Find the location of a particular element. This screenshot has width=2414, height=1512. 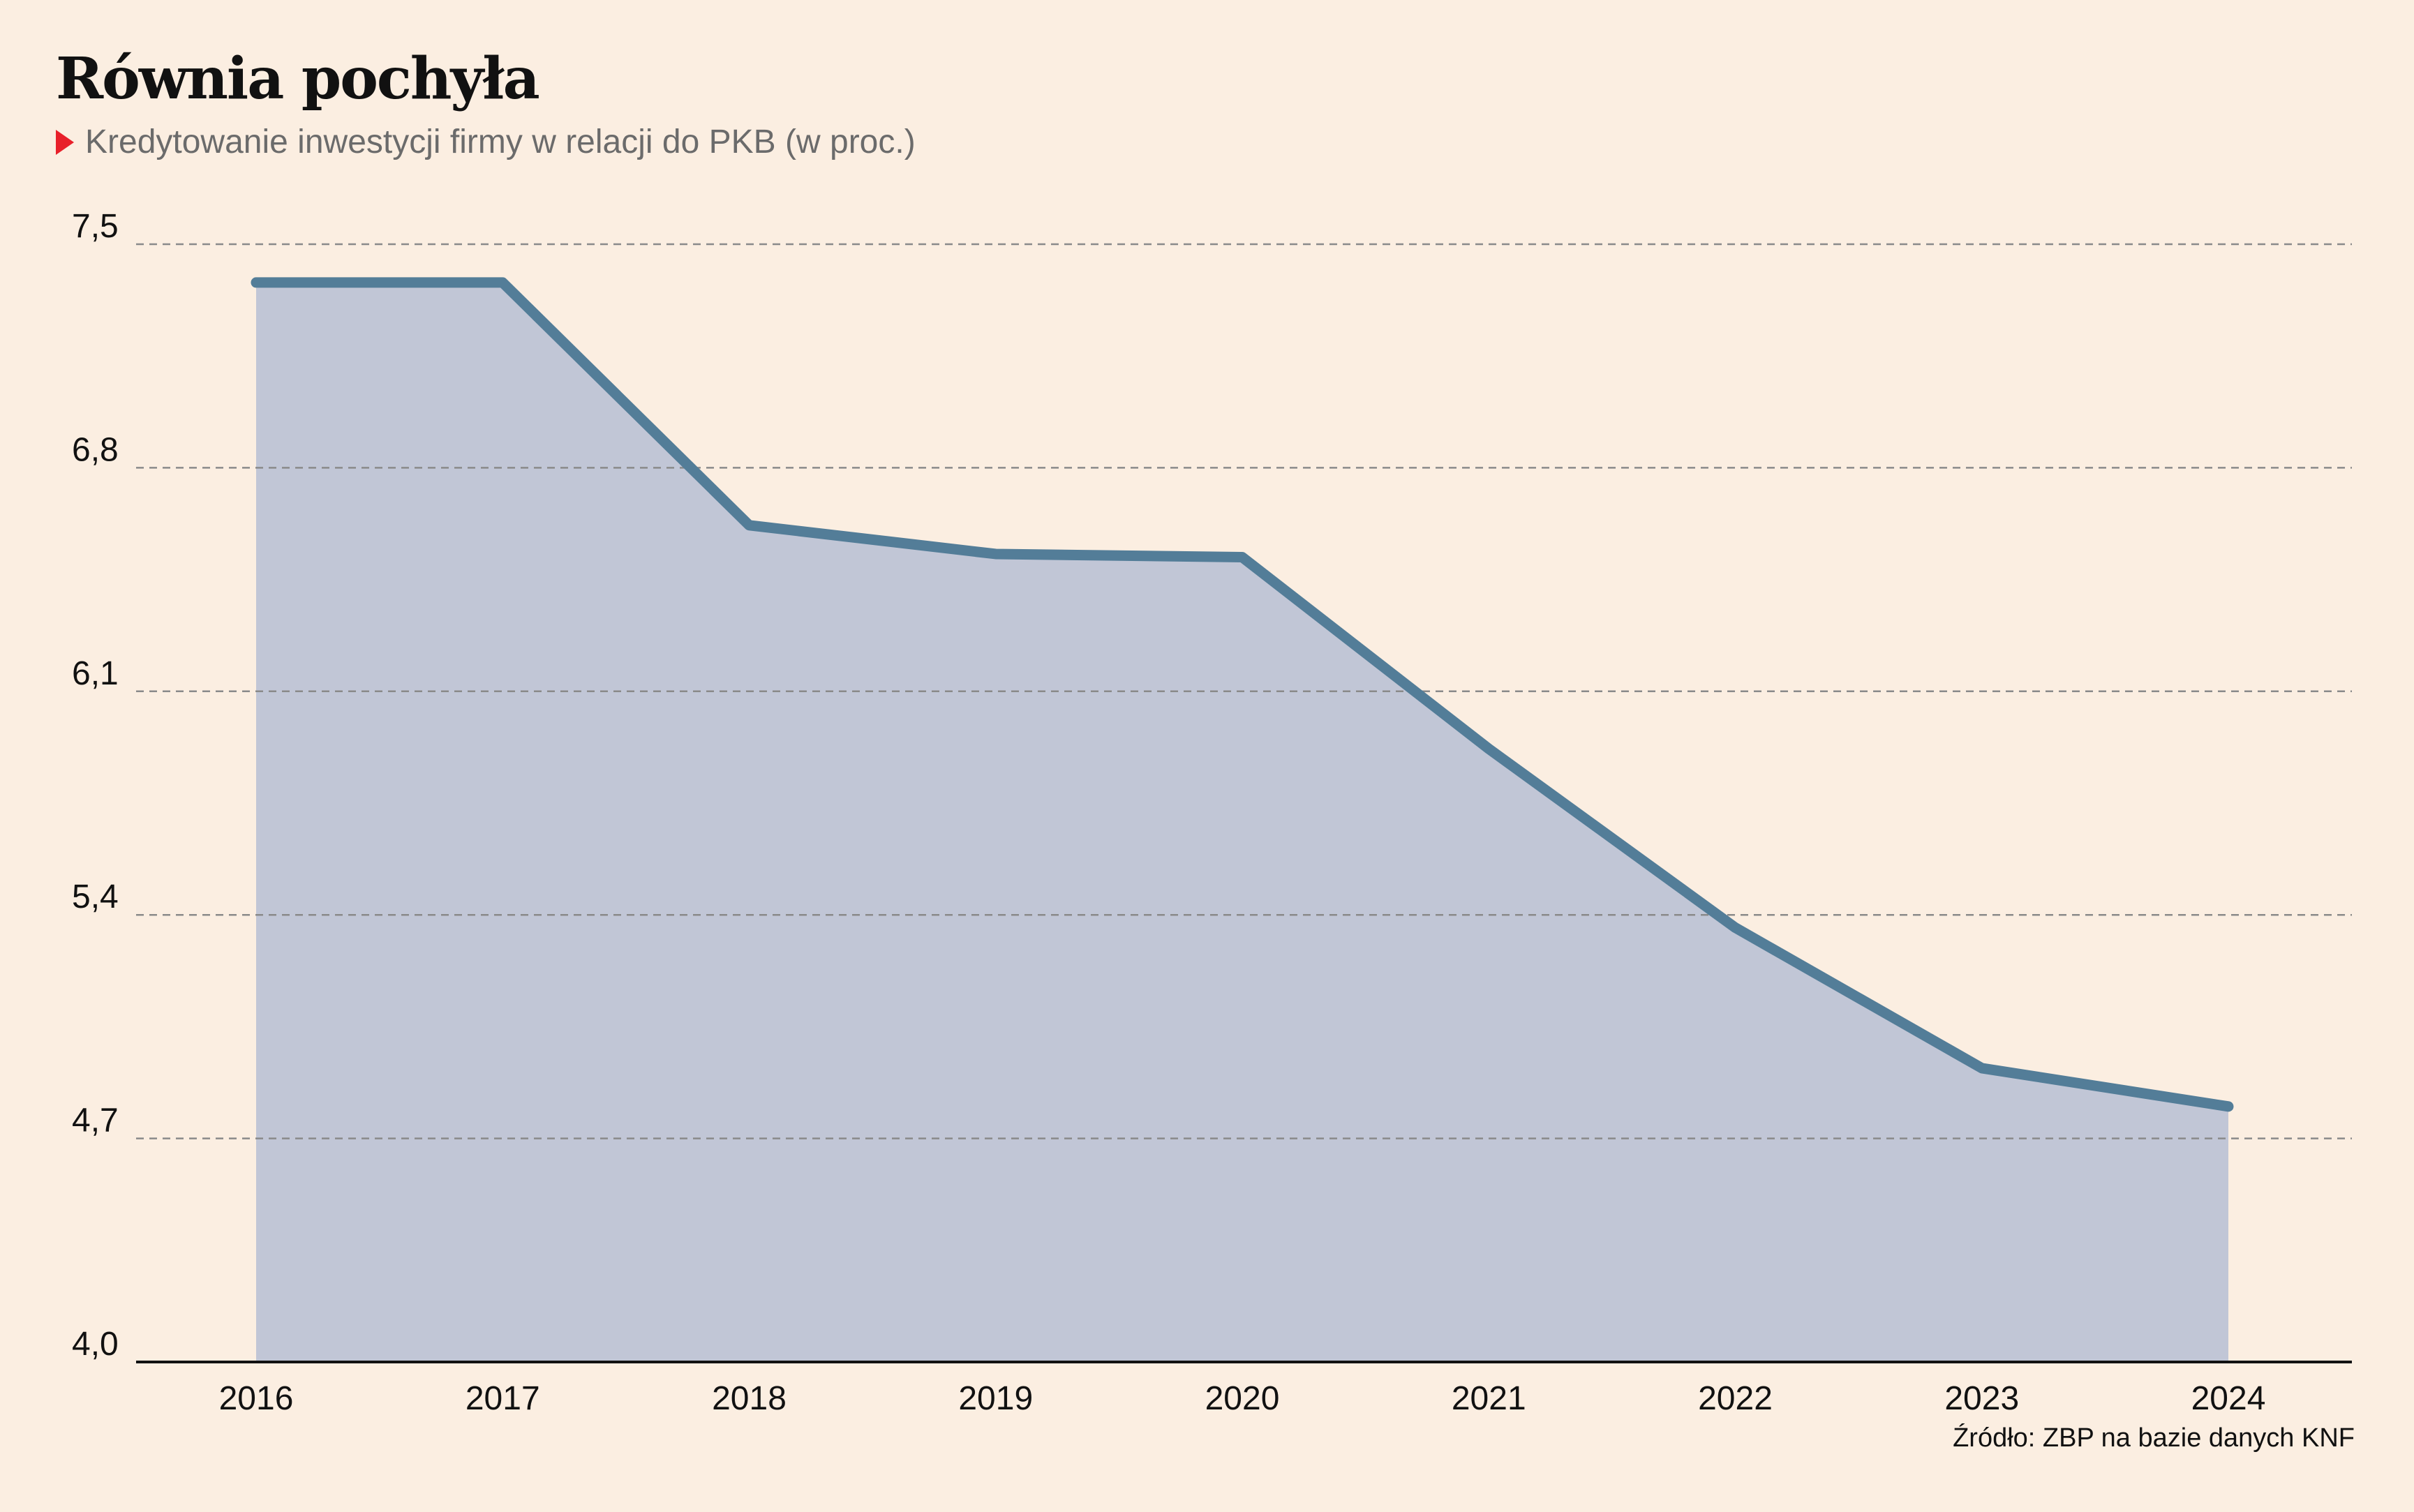

x-tick-label: 2022 is located at coordinates (1736, 1398).